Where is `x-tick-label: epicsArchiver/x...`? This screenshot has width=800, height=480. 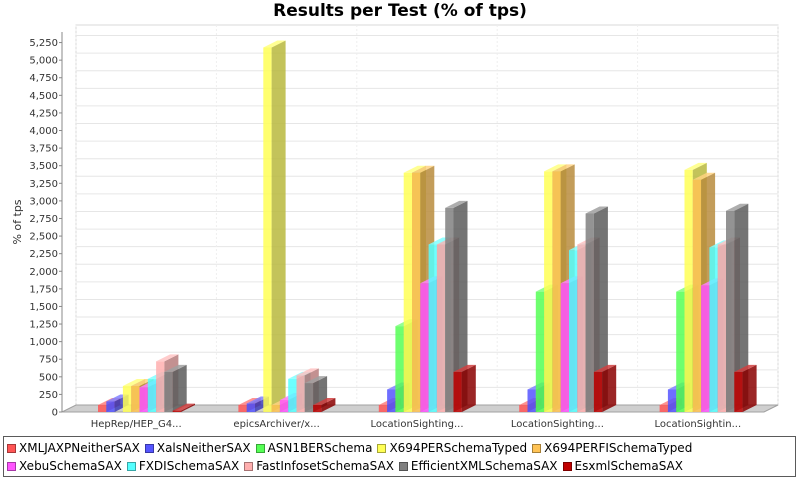 x-tick-label: epicsArchiver/x... is located at coordinates (276, 424).